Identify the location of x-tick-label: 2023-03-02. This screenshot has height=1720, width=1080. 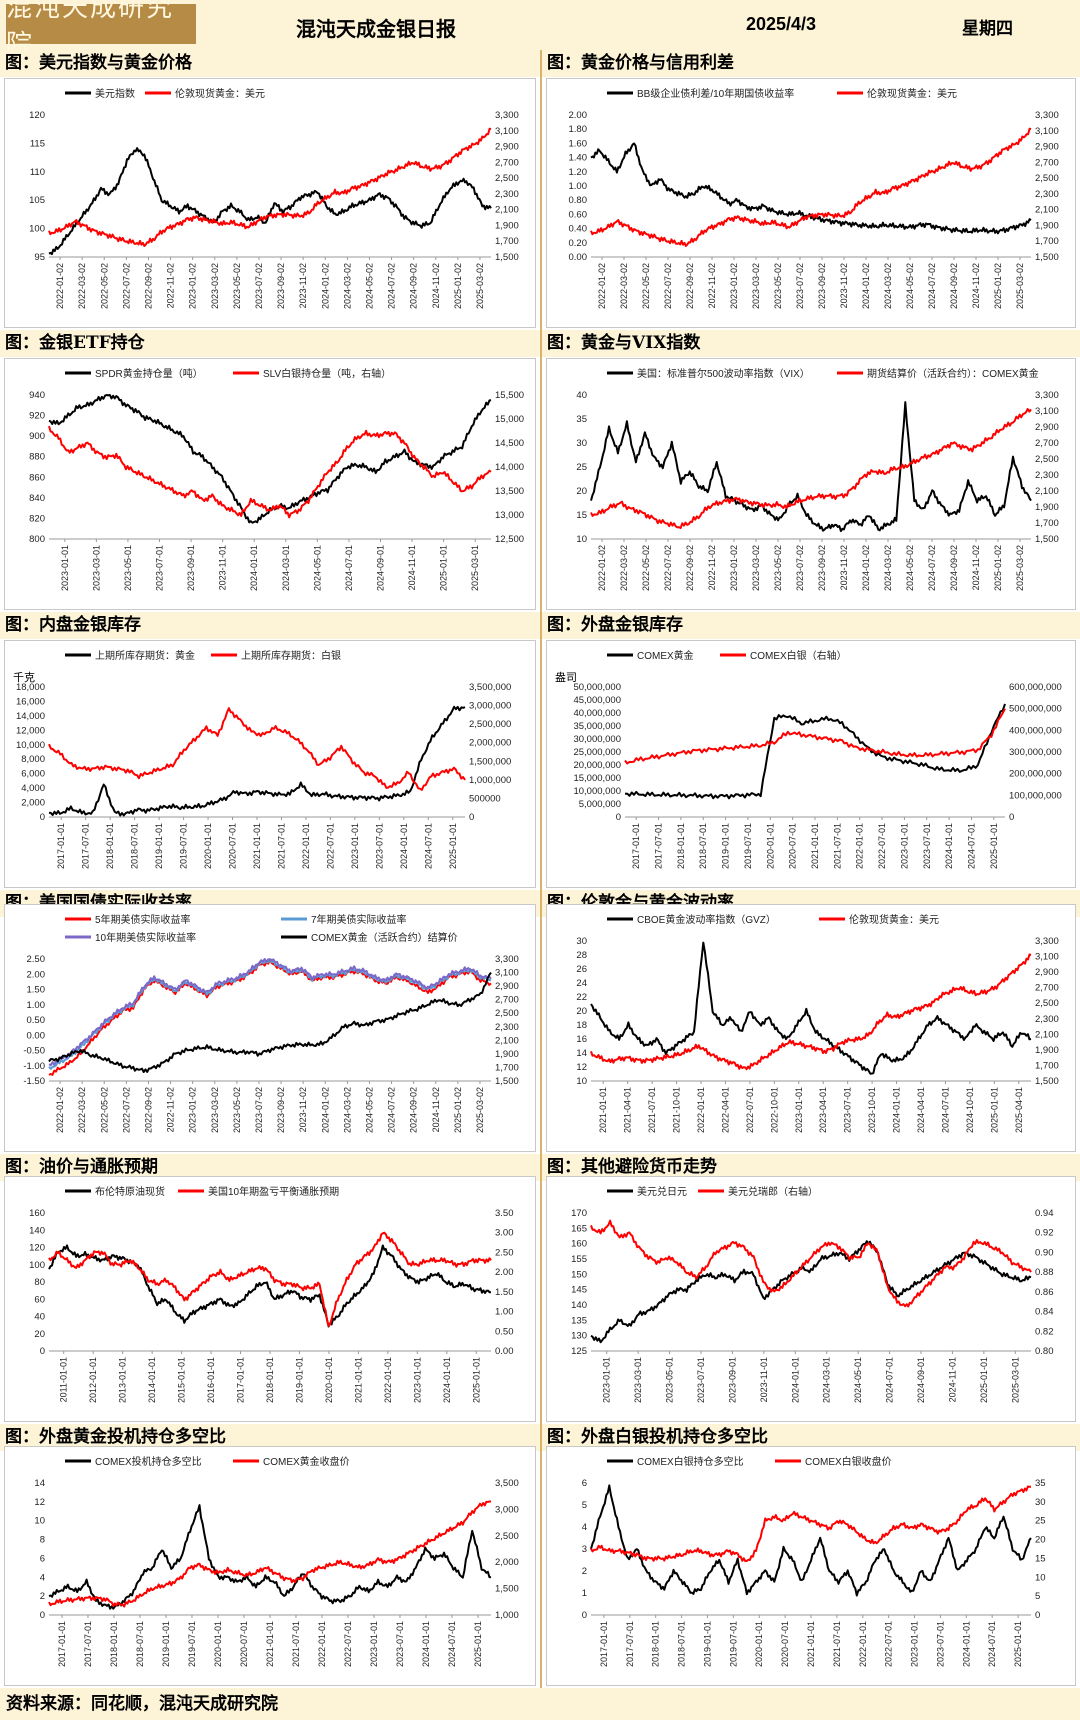
(215, 1110).